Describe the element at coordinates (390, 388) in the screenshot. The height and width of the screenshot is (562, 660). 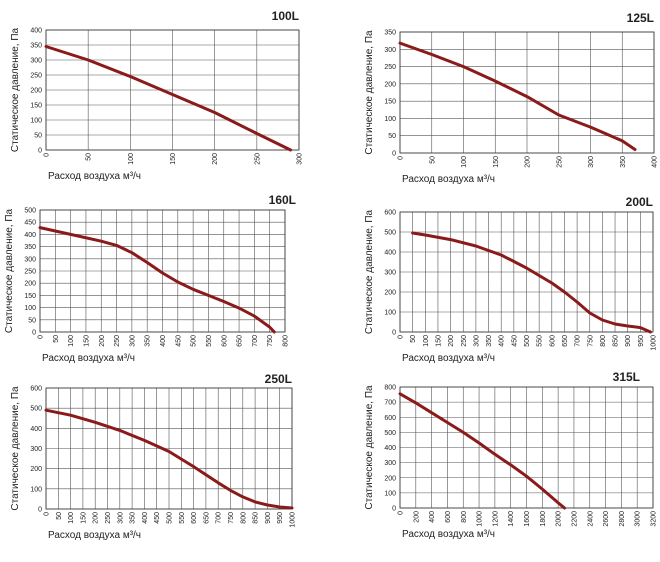
I see `y-tick-label: 800` at that location.